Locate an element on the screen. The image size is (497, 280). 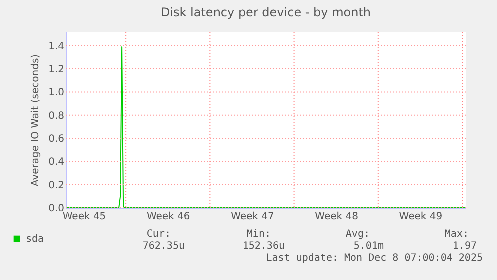
chart-title: Disk latency per device - by month is located at coordinates (266, 13).